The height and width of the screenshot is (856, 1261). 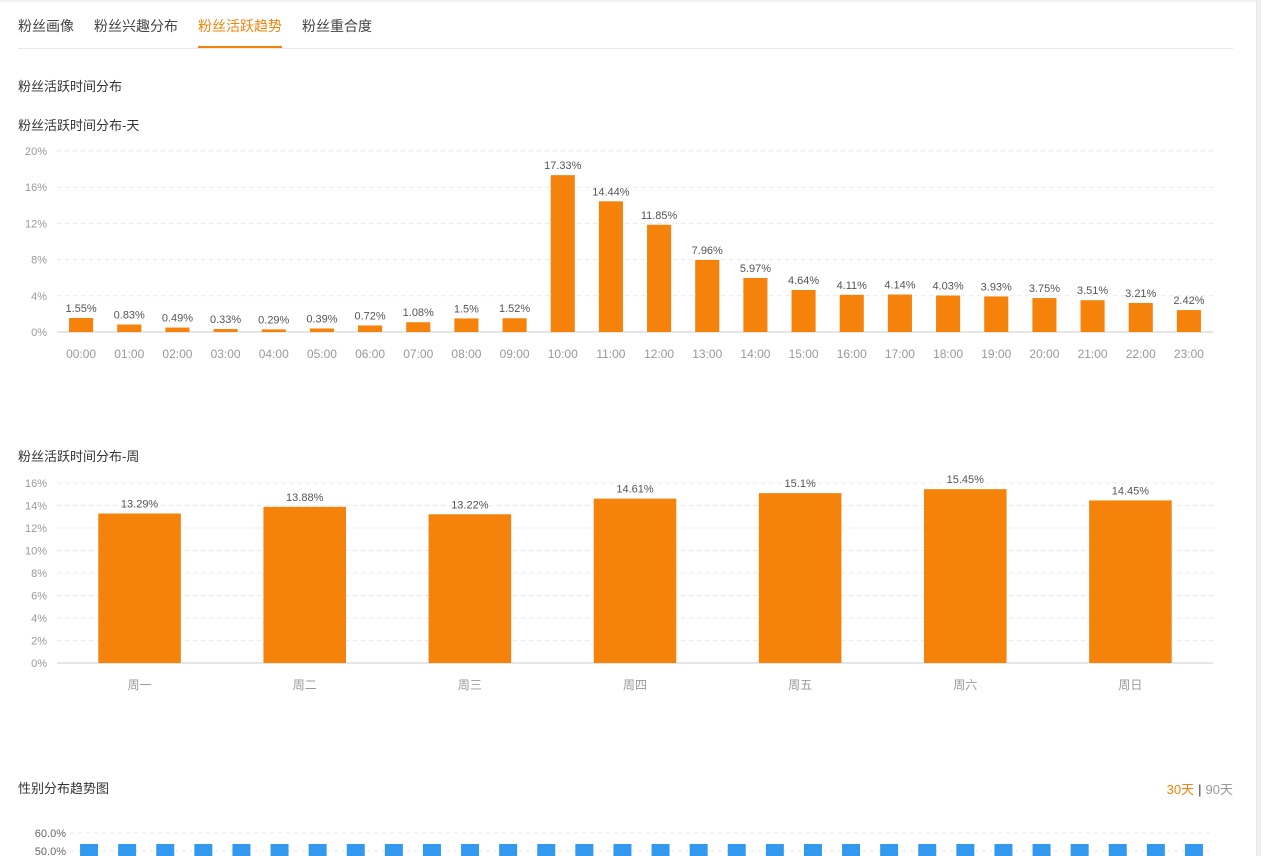 I want to click on x-tick-label: 18:00, so click(x=948, y=354).